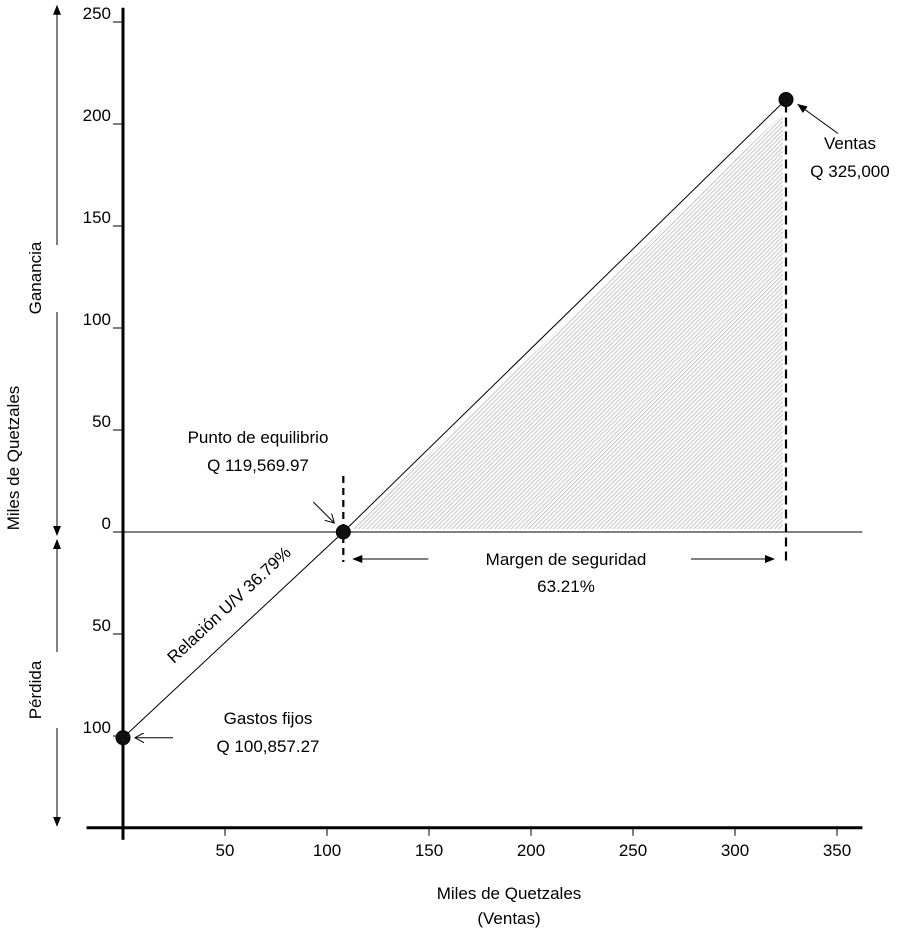 Image resolution: width=911 pixels, height=935 pixels. What do you see at coordinates (531, 850) in the screenshot?
I see `x-tick-label: 200` at bounding box center [531, 850].